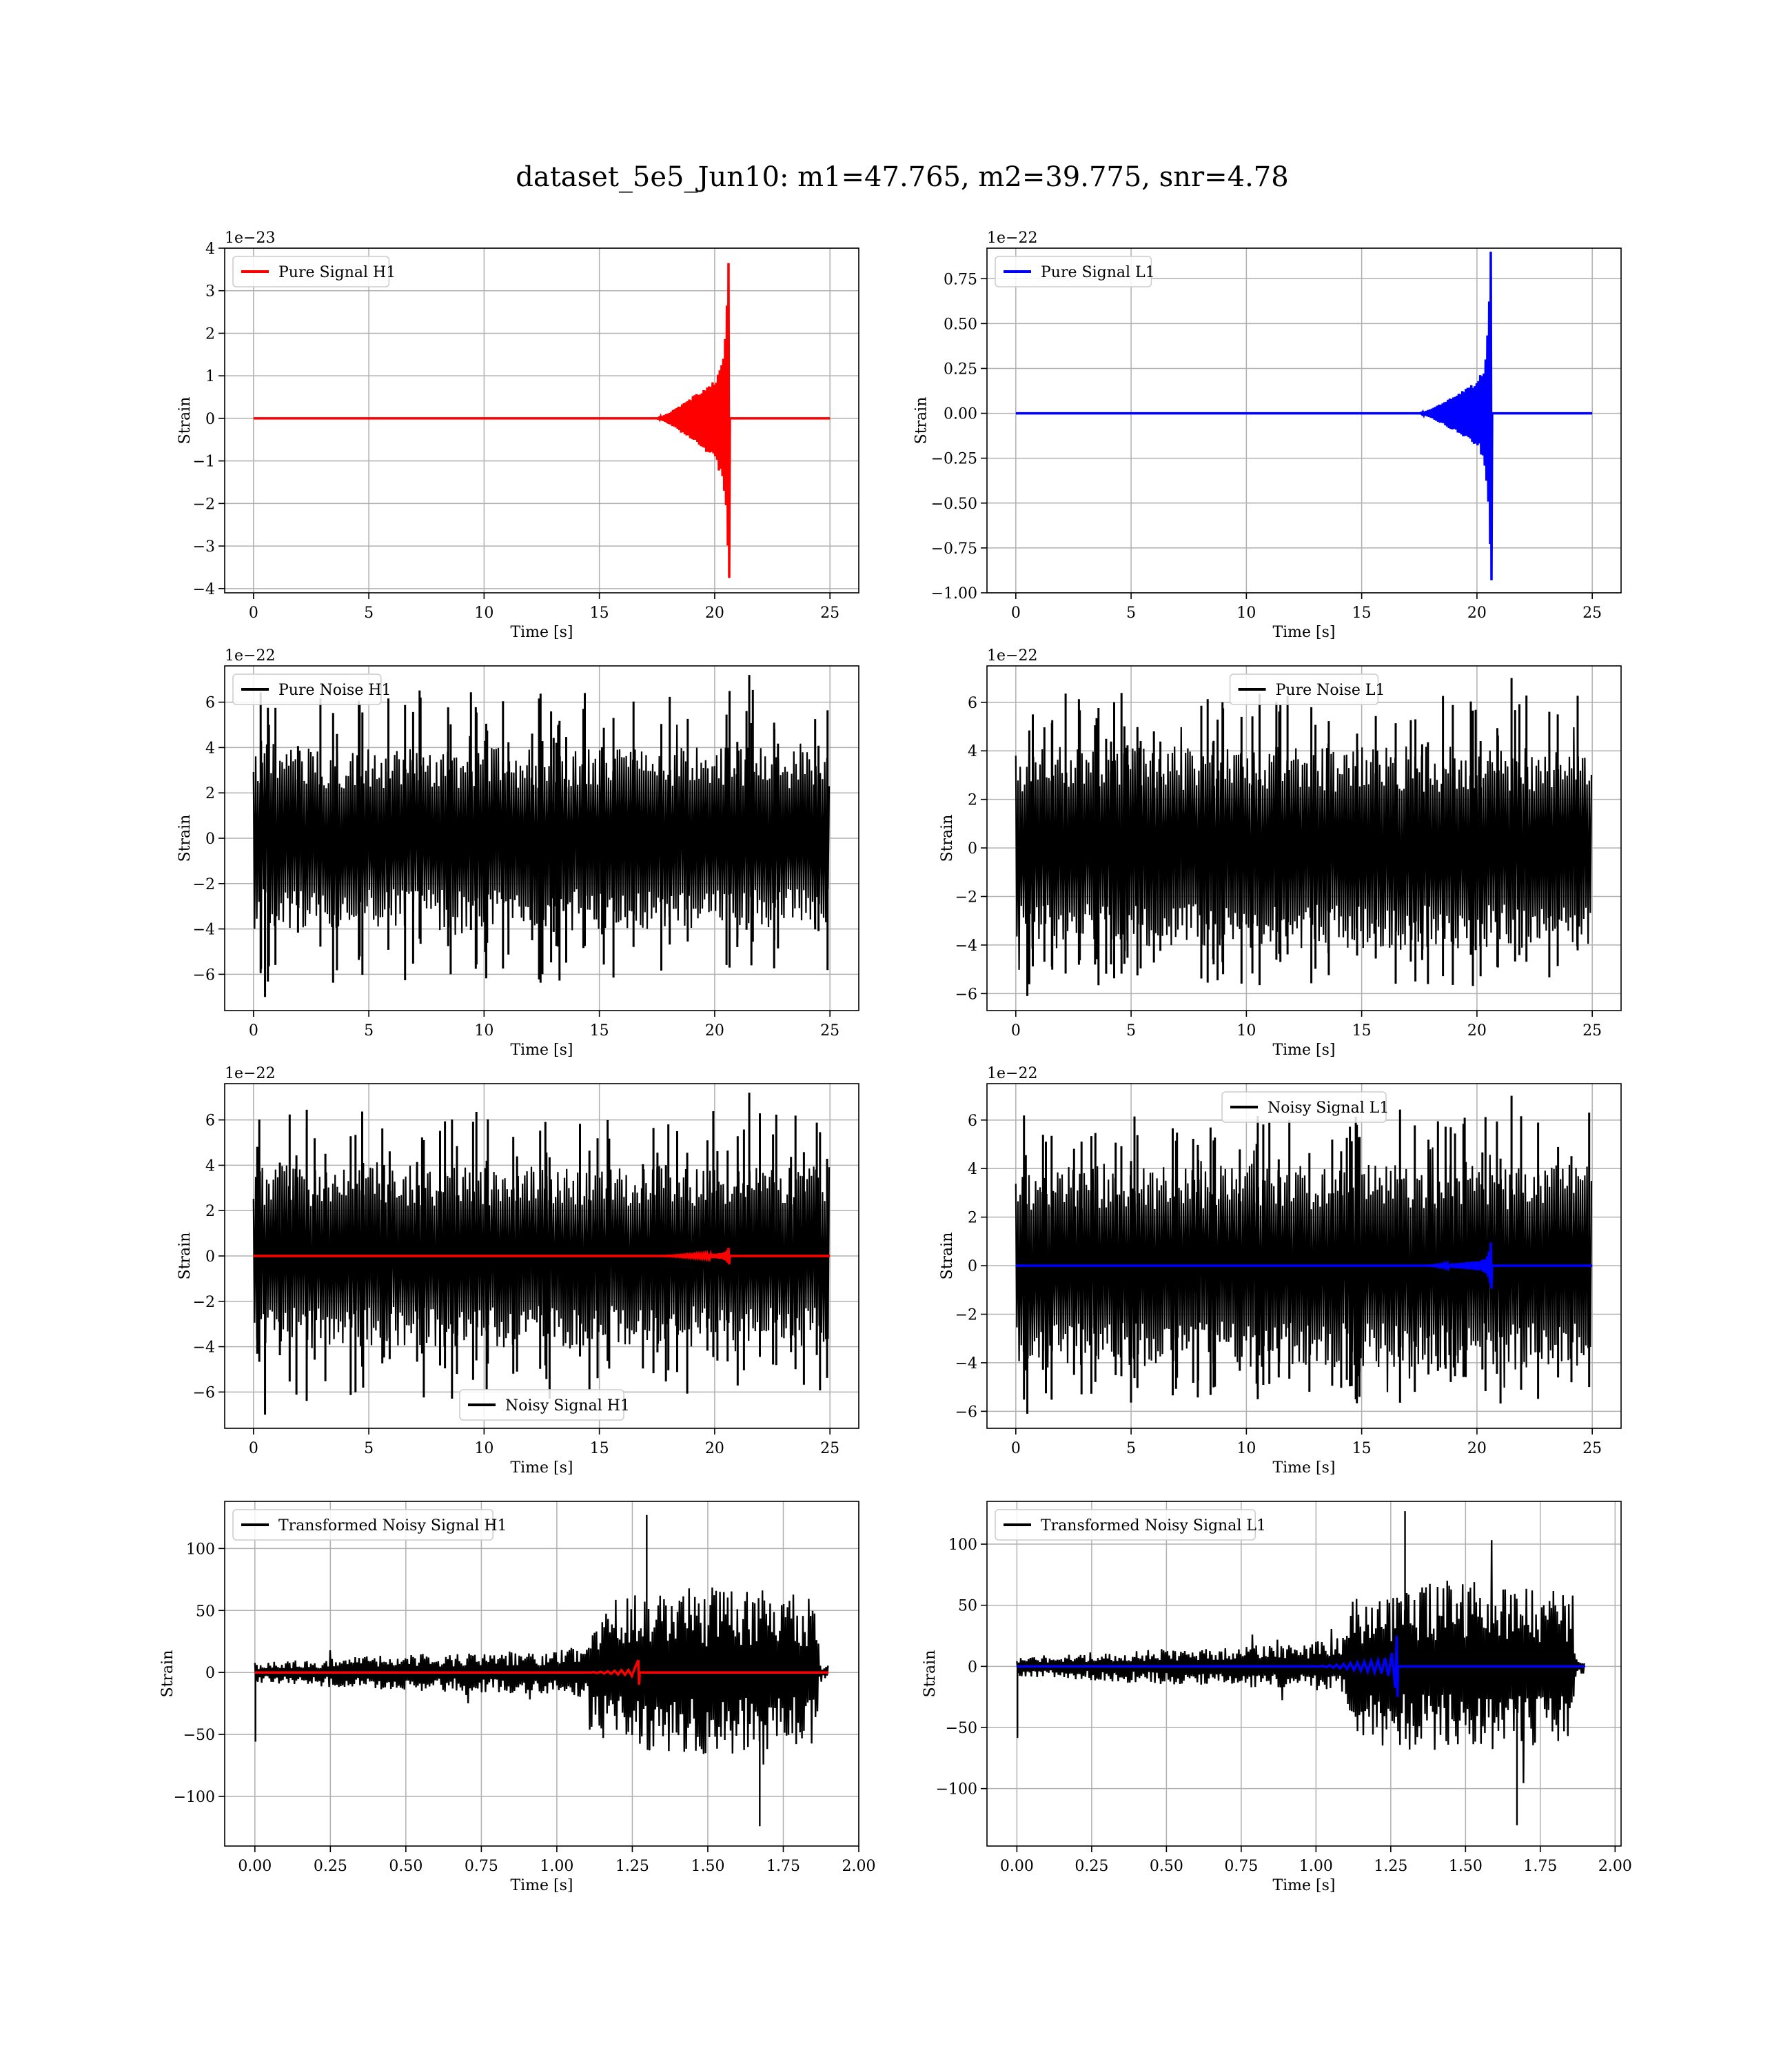 This screenshot has width=1792, height=2068. I want to click on plot-area, so click(1304, 421).